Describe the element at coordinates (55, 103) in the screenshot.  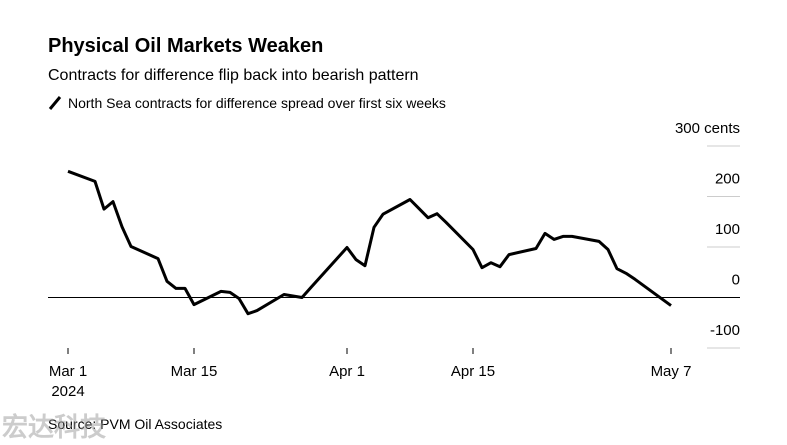
I see `legend-swatch` at that location.